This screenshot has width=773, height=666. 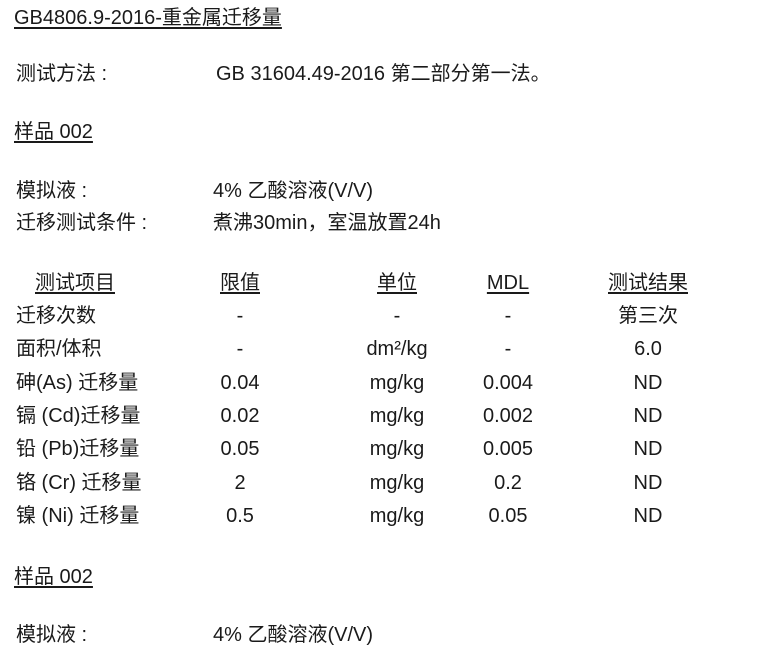 I want to click on table-cell-limit: 2, so click(x=240, y=482).